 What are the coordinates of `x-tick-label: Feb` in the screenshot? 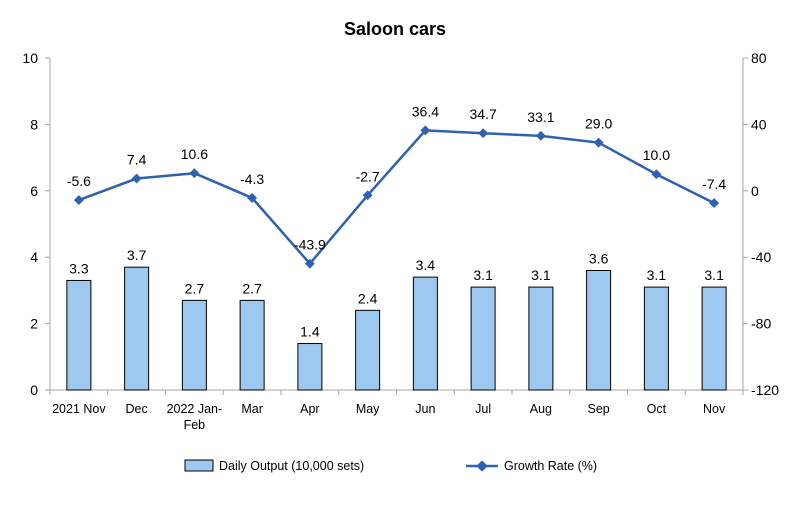 It's located at (195, 425).